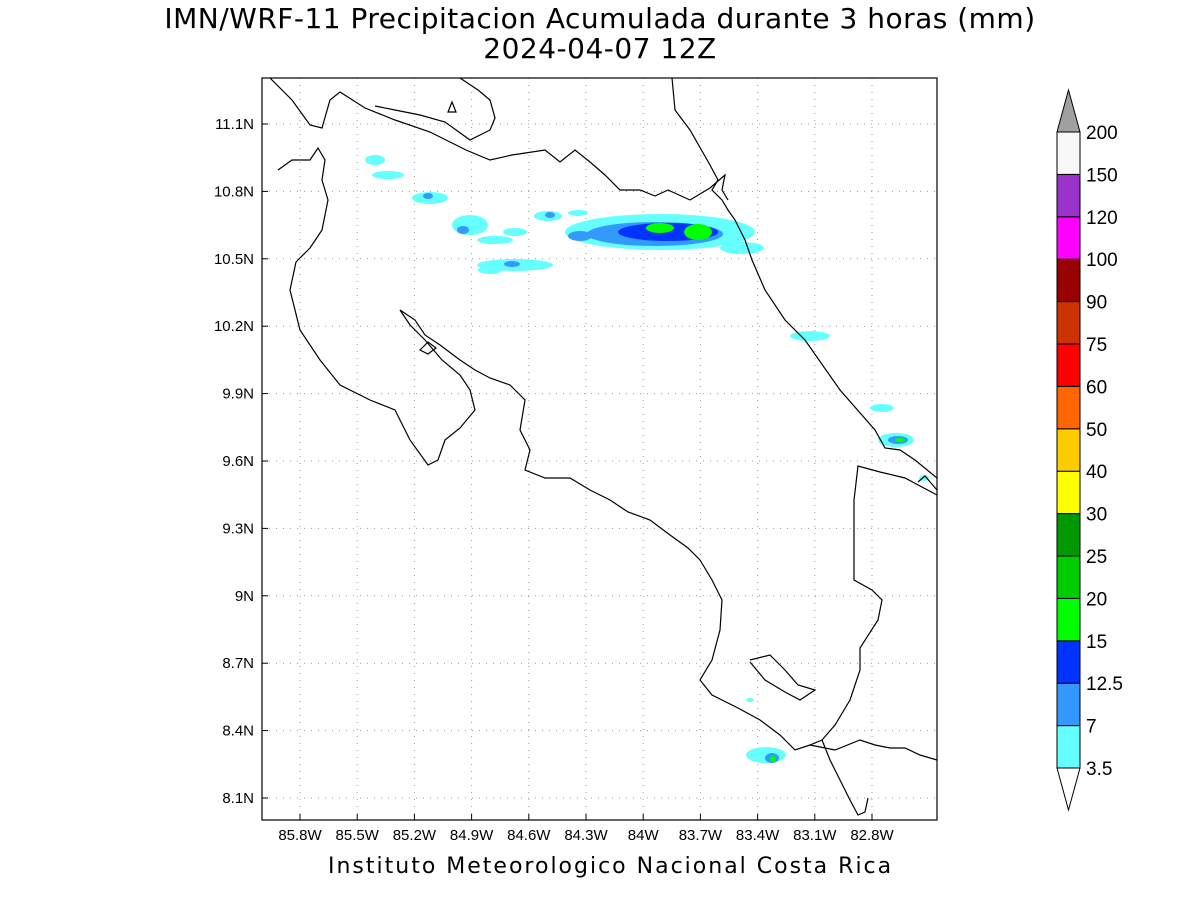  What do you see at coordinates (1096, 387) in the screenshot?
I see `legend-level-label: 60` at bounding box center [1096, 387].